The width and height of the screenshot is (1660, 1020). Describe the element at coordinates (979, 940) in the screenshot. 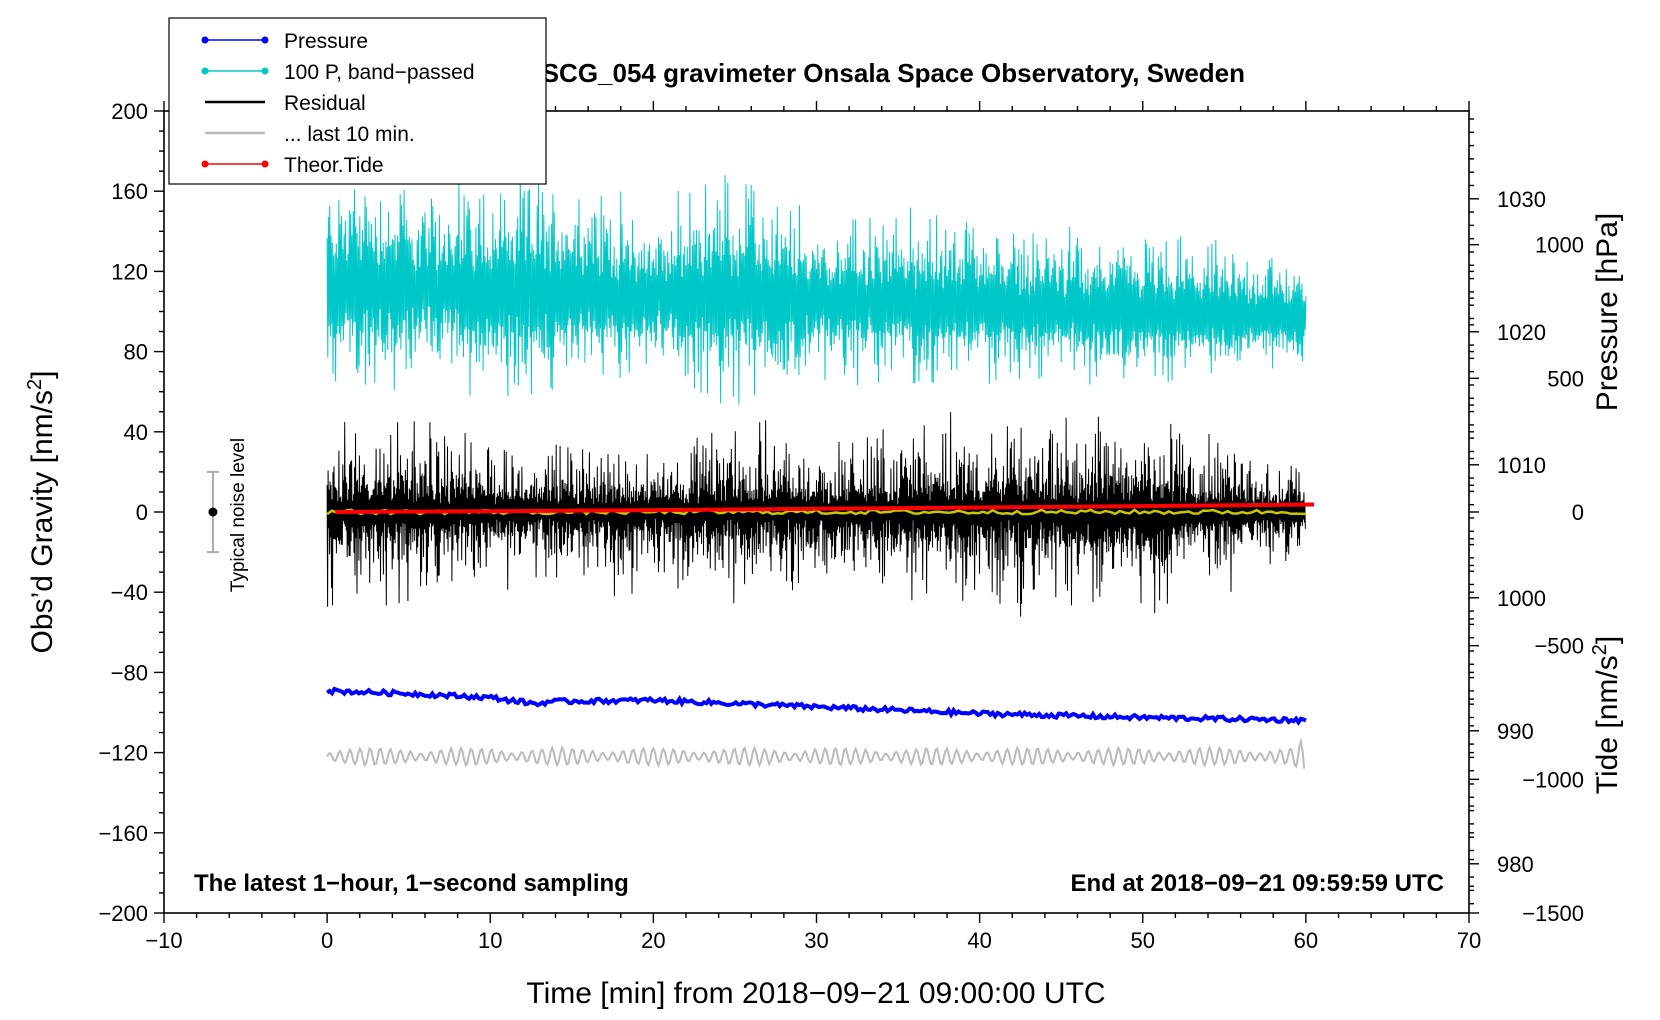

I see `x-tick-label: 40` at that location.